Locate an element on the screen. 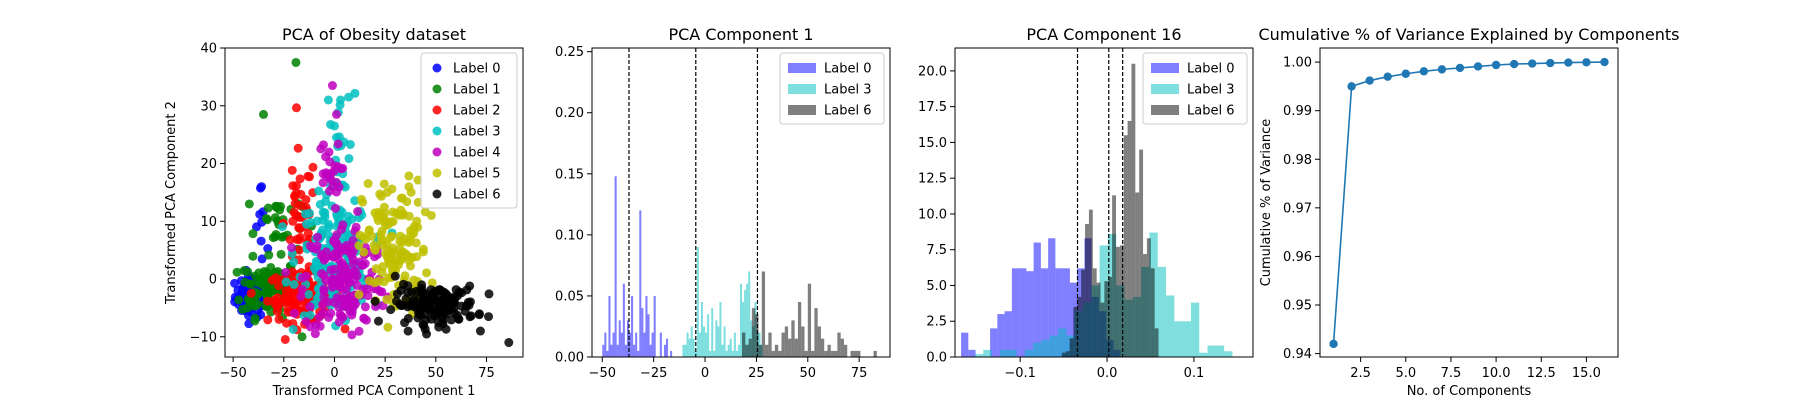 The image size is (1800, 400). y-tick-label: 10.0 is located at coordinates (932, 214).